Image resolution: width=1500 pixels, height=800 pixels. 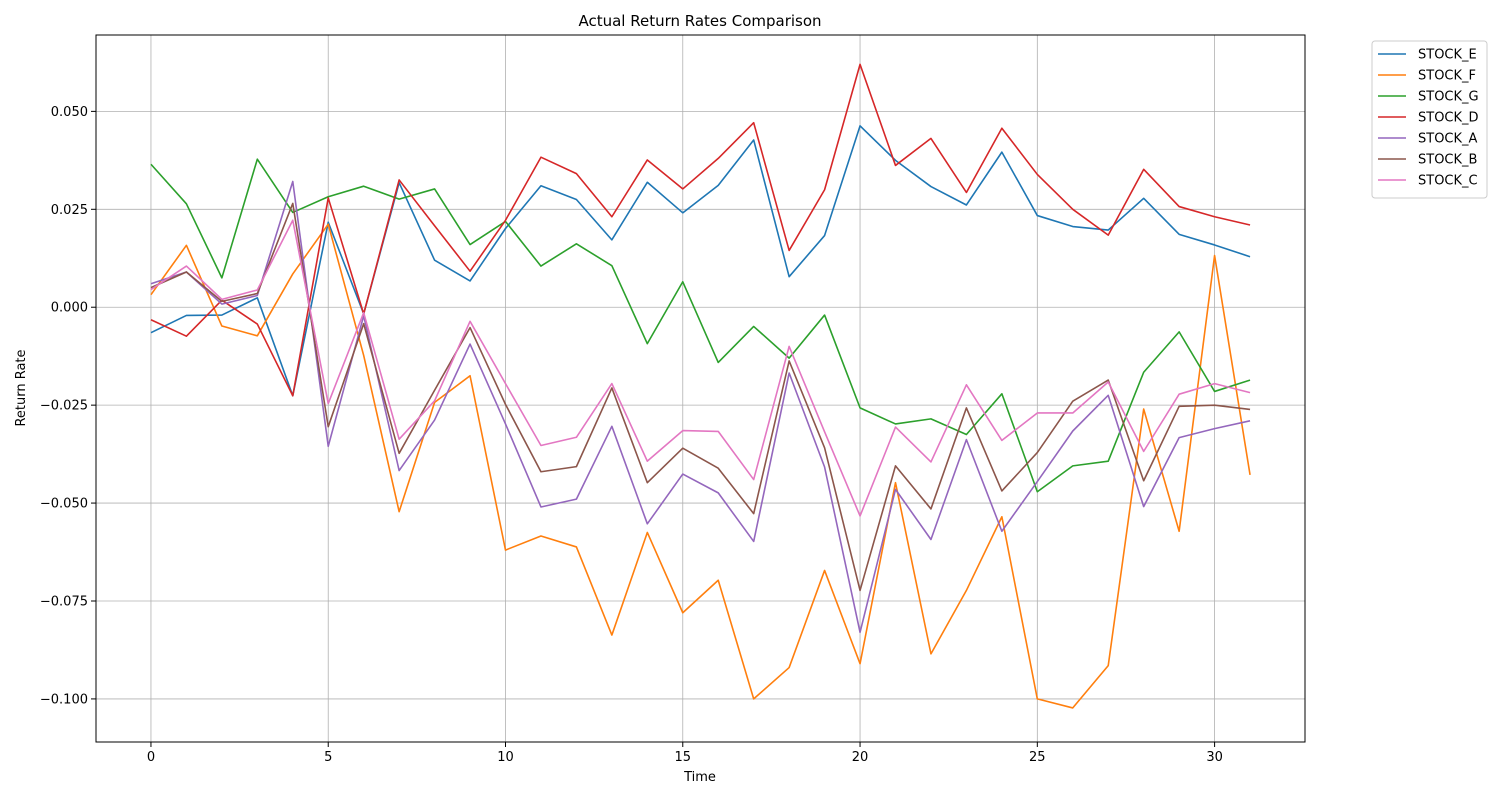 I want to click on y-axis: −0.100 −0.075 −0.050 −0.025 0.000 0.025 0.050, so click(x=68, y=406).